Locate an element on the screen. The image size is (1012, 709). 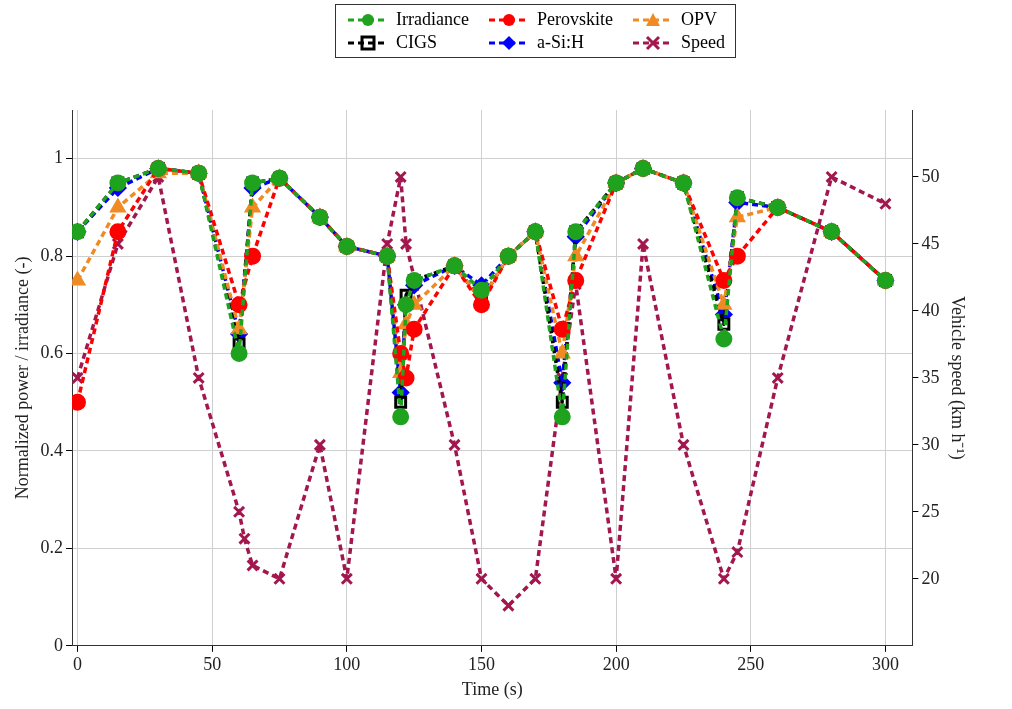
legend-label: Perovskite is located at coordinates (574, 19).